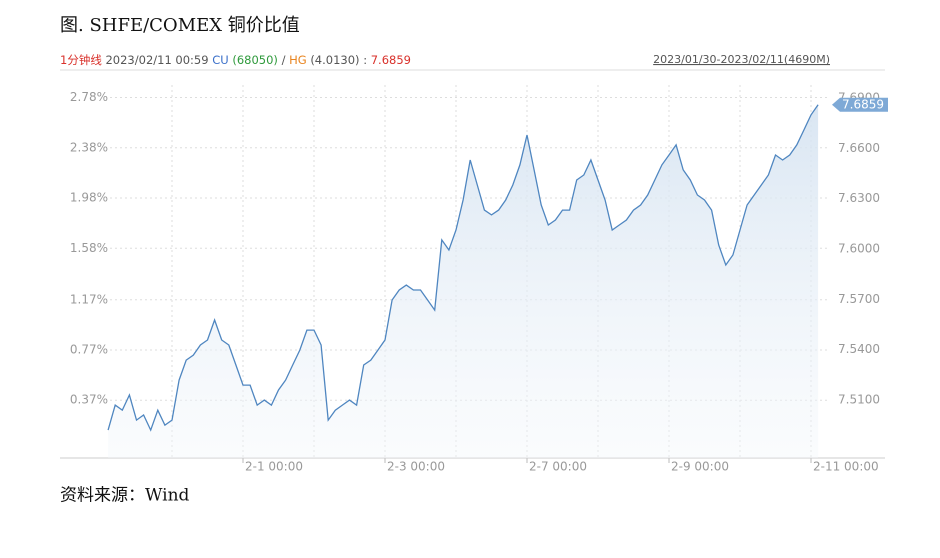 The width and height of the screenshot is (940, 558). What do you see at coordinates (89, 400) in the screenshot?
I see `y-tick-label: 0.37%` at bounding box center [89, 400].